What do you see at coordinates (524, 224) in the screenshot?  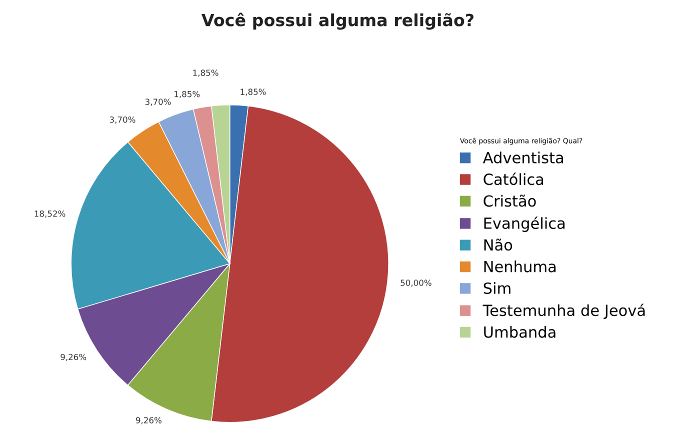 I see `legend-label: Evangélica` at bounding box center [524, 224].